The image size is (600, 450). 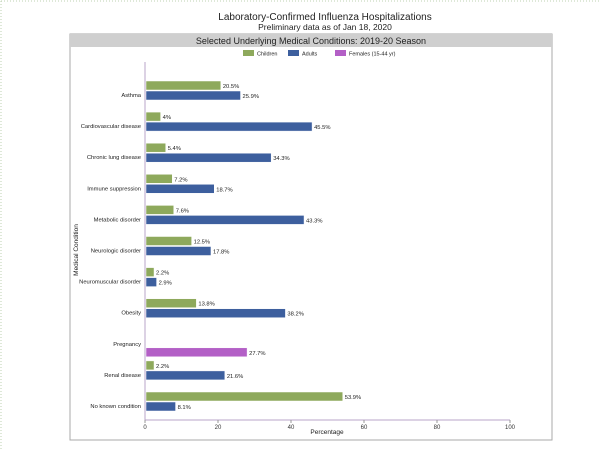 I want to click on panel-header, so click(x=311, y=40).